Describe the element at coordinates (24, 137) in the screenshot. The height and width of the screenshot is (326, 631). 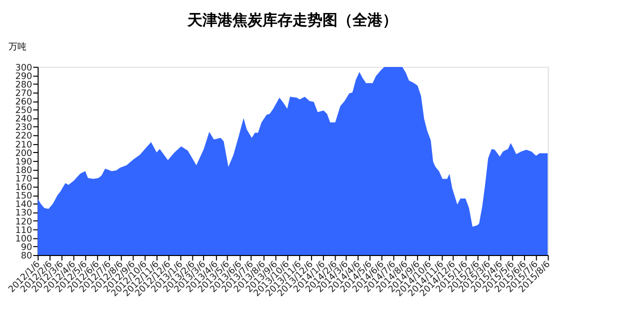
I see `y-tick-label: 220` at that location.